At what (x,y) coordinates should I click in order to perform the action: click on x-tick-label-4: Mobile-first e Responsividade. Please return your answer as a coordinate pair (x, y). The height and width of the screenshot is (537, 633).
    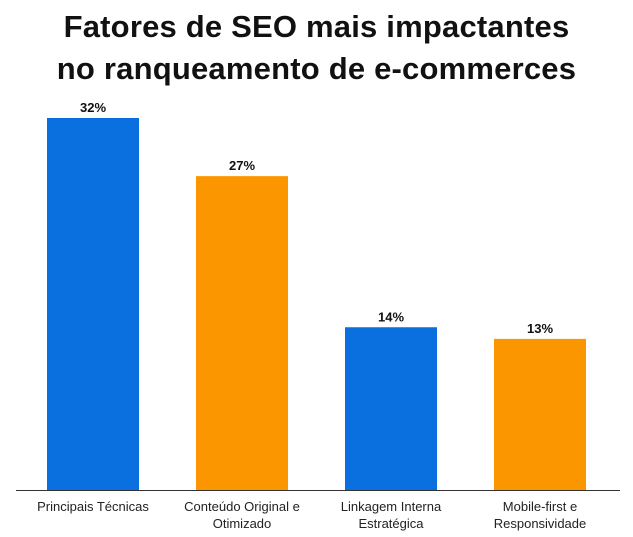
    Looking at the image, I should click on (540, 515).